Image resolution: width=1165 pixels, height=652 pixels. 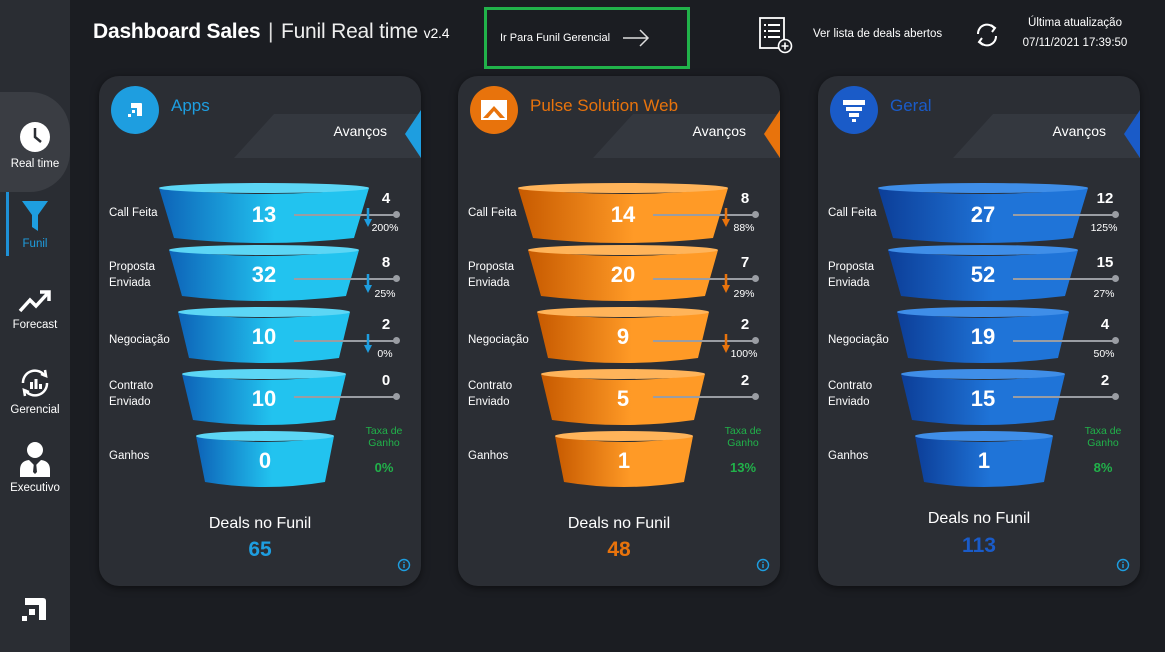 What do you see at coordinates (491, 275) in the screenshot?
I see `stage-label: Proposta Enviada` at bounding box center [491, 275].